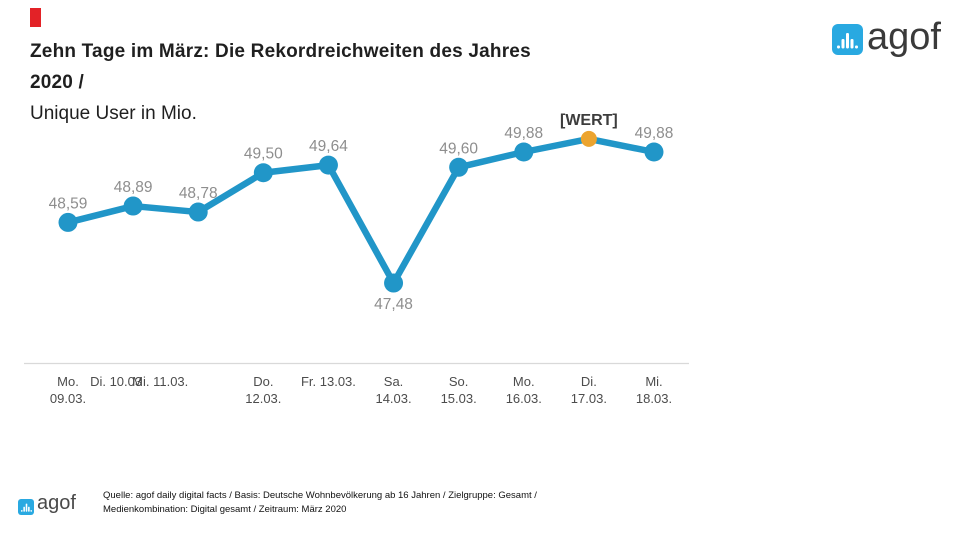 This screenshot has width=960, height=540. Describe the element at coordinates (459, 390) in the screenshot. I see `x-axis-label: So. 15.03.` at that location.